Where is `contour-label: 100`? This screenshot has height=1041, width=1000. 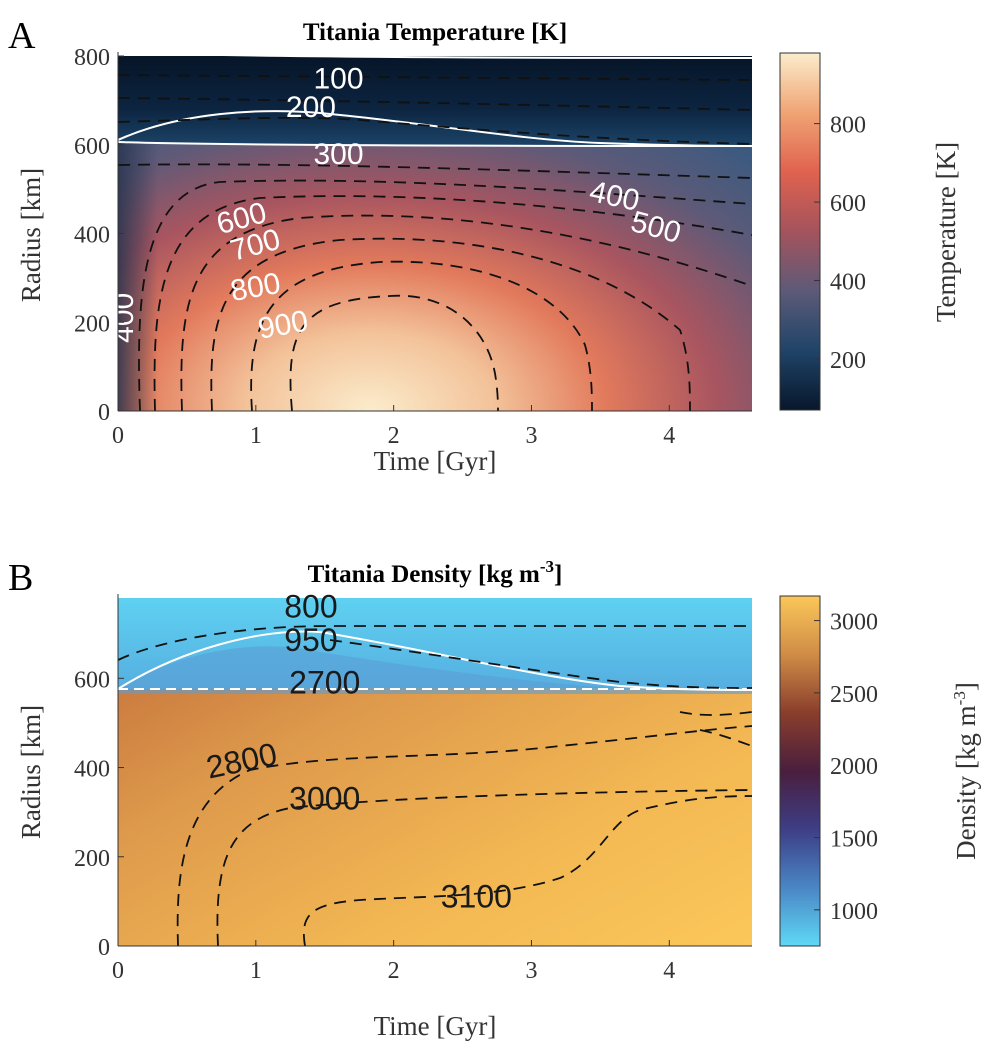 contour-label: 100 is located at coordinates (338, 78).